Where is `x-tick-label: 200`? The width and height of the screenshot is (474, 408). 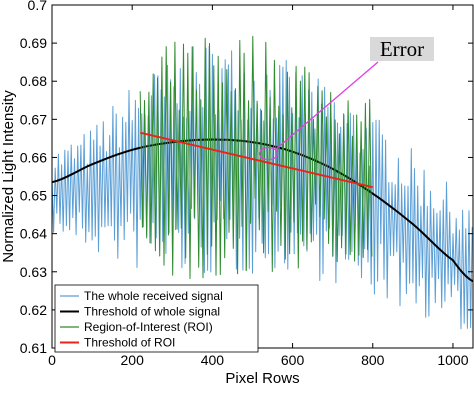
x-tick-label: 200 is located at coordinates (133, 360).